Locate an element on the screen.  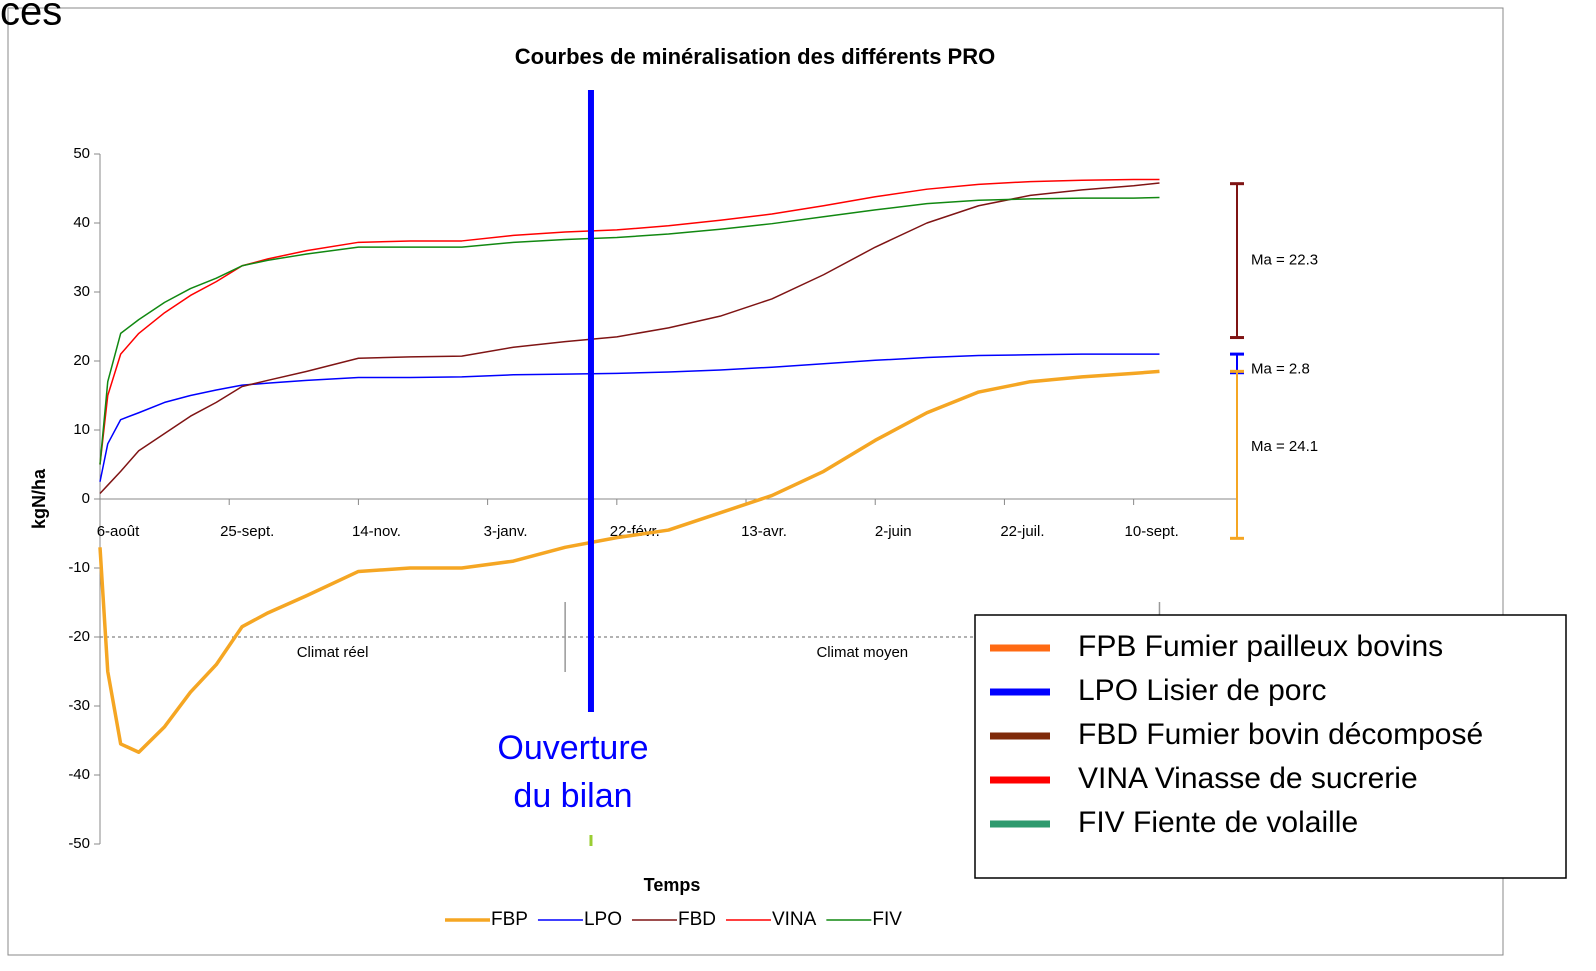
y-tick-label: 50 is located at coordinates (81, 153).